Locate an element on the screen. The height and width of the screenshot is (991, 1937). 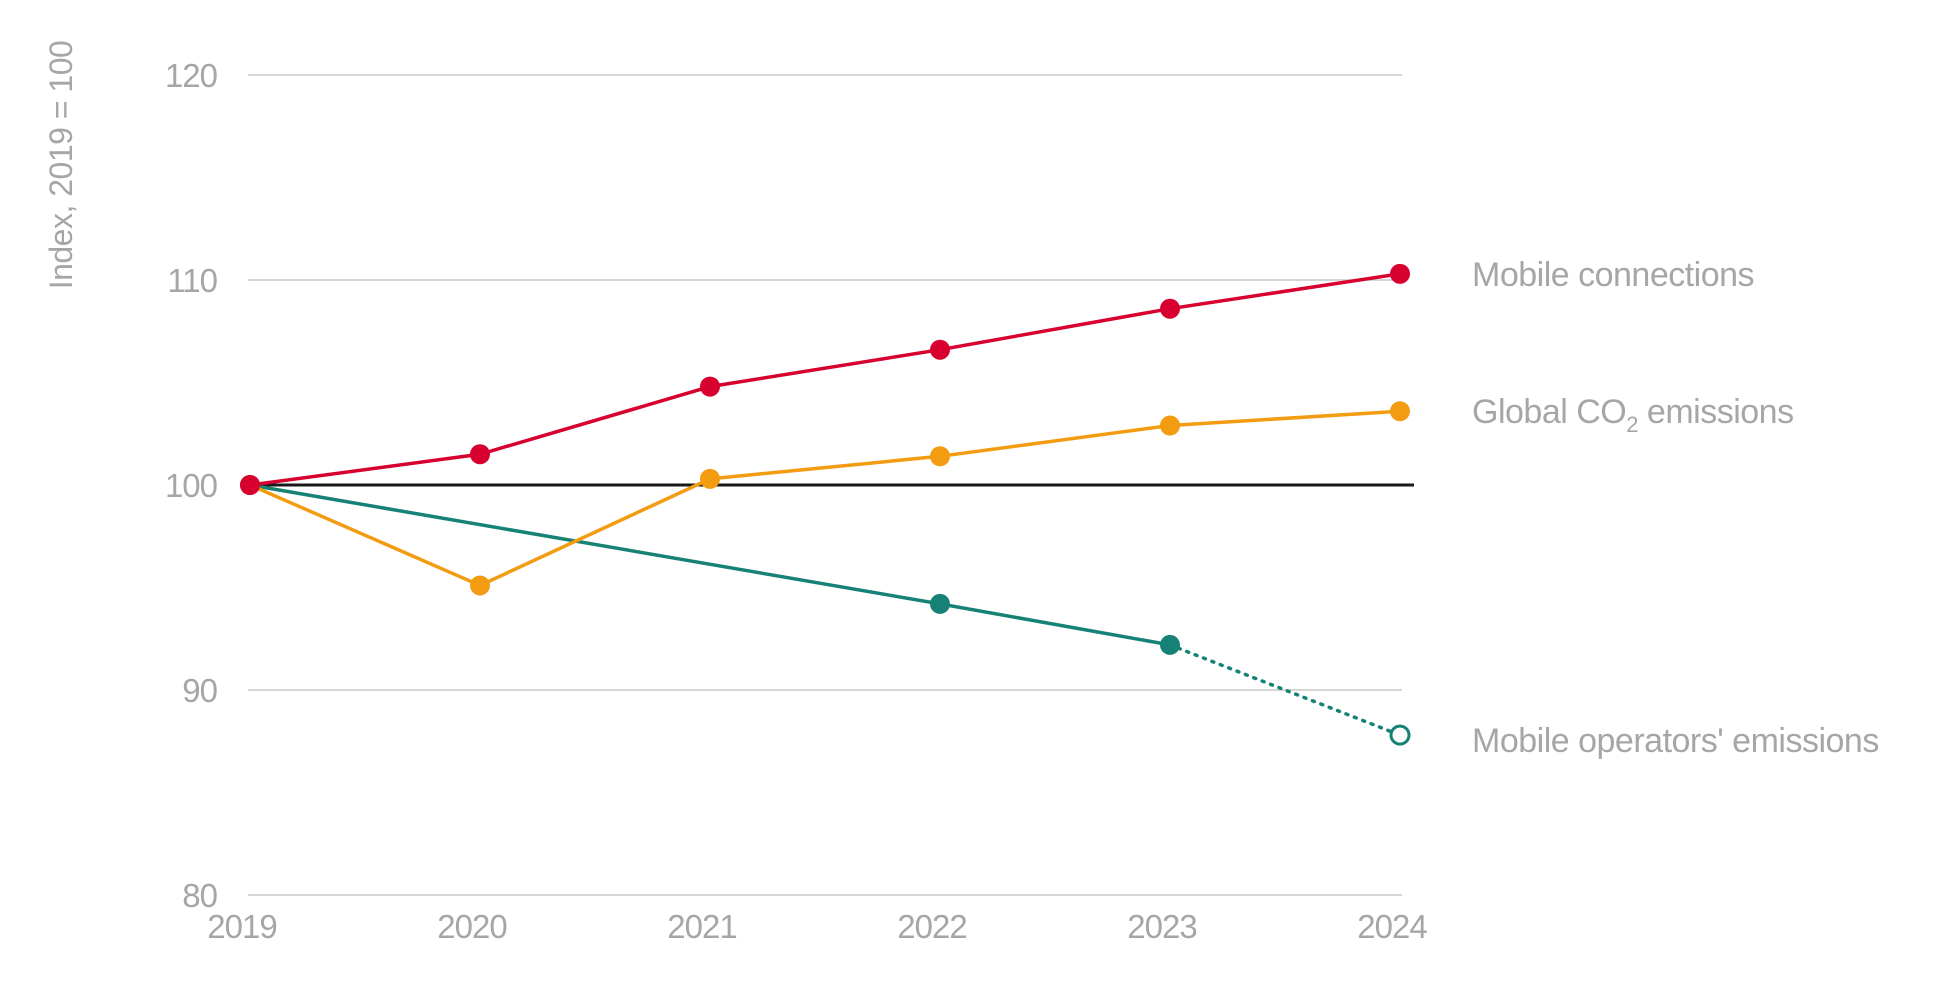
series-label: Global CO2 emissions is located at coordinates (1633, 415).